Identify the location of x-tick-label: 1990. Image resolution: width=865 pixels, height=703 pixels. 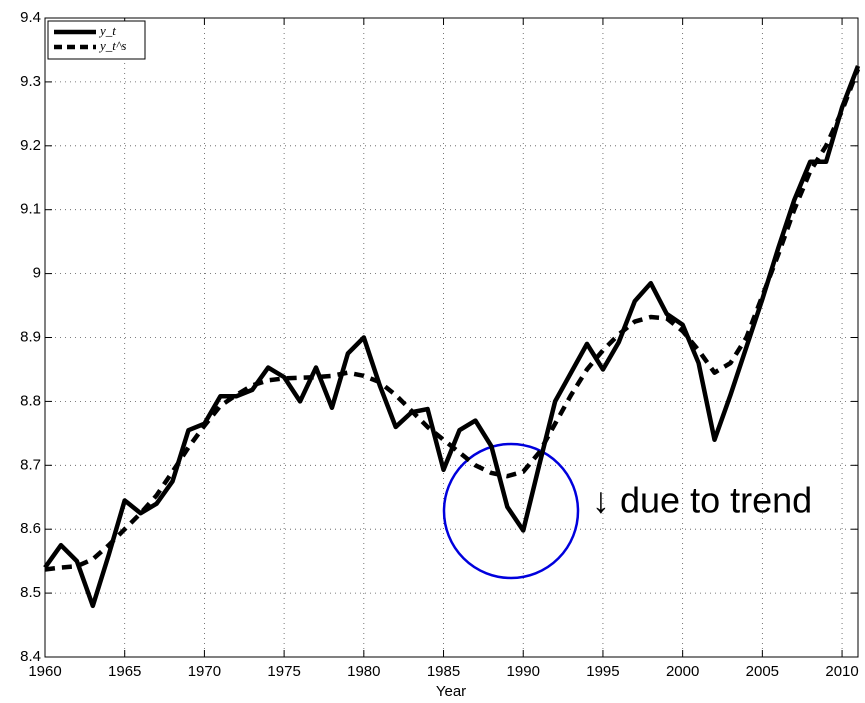
(523, 671).